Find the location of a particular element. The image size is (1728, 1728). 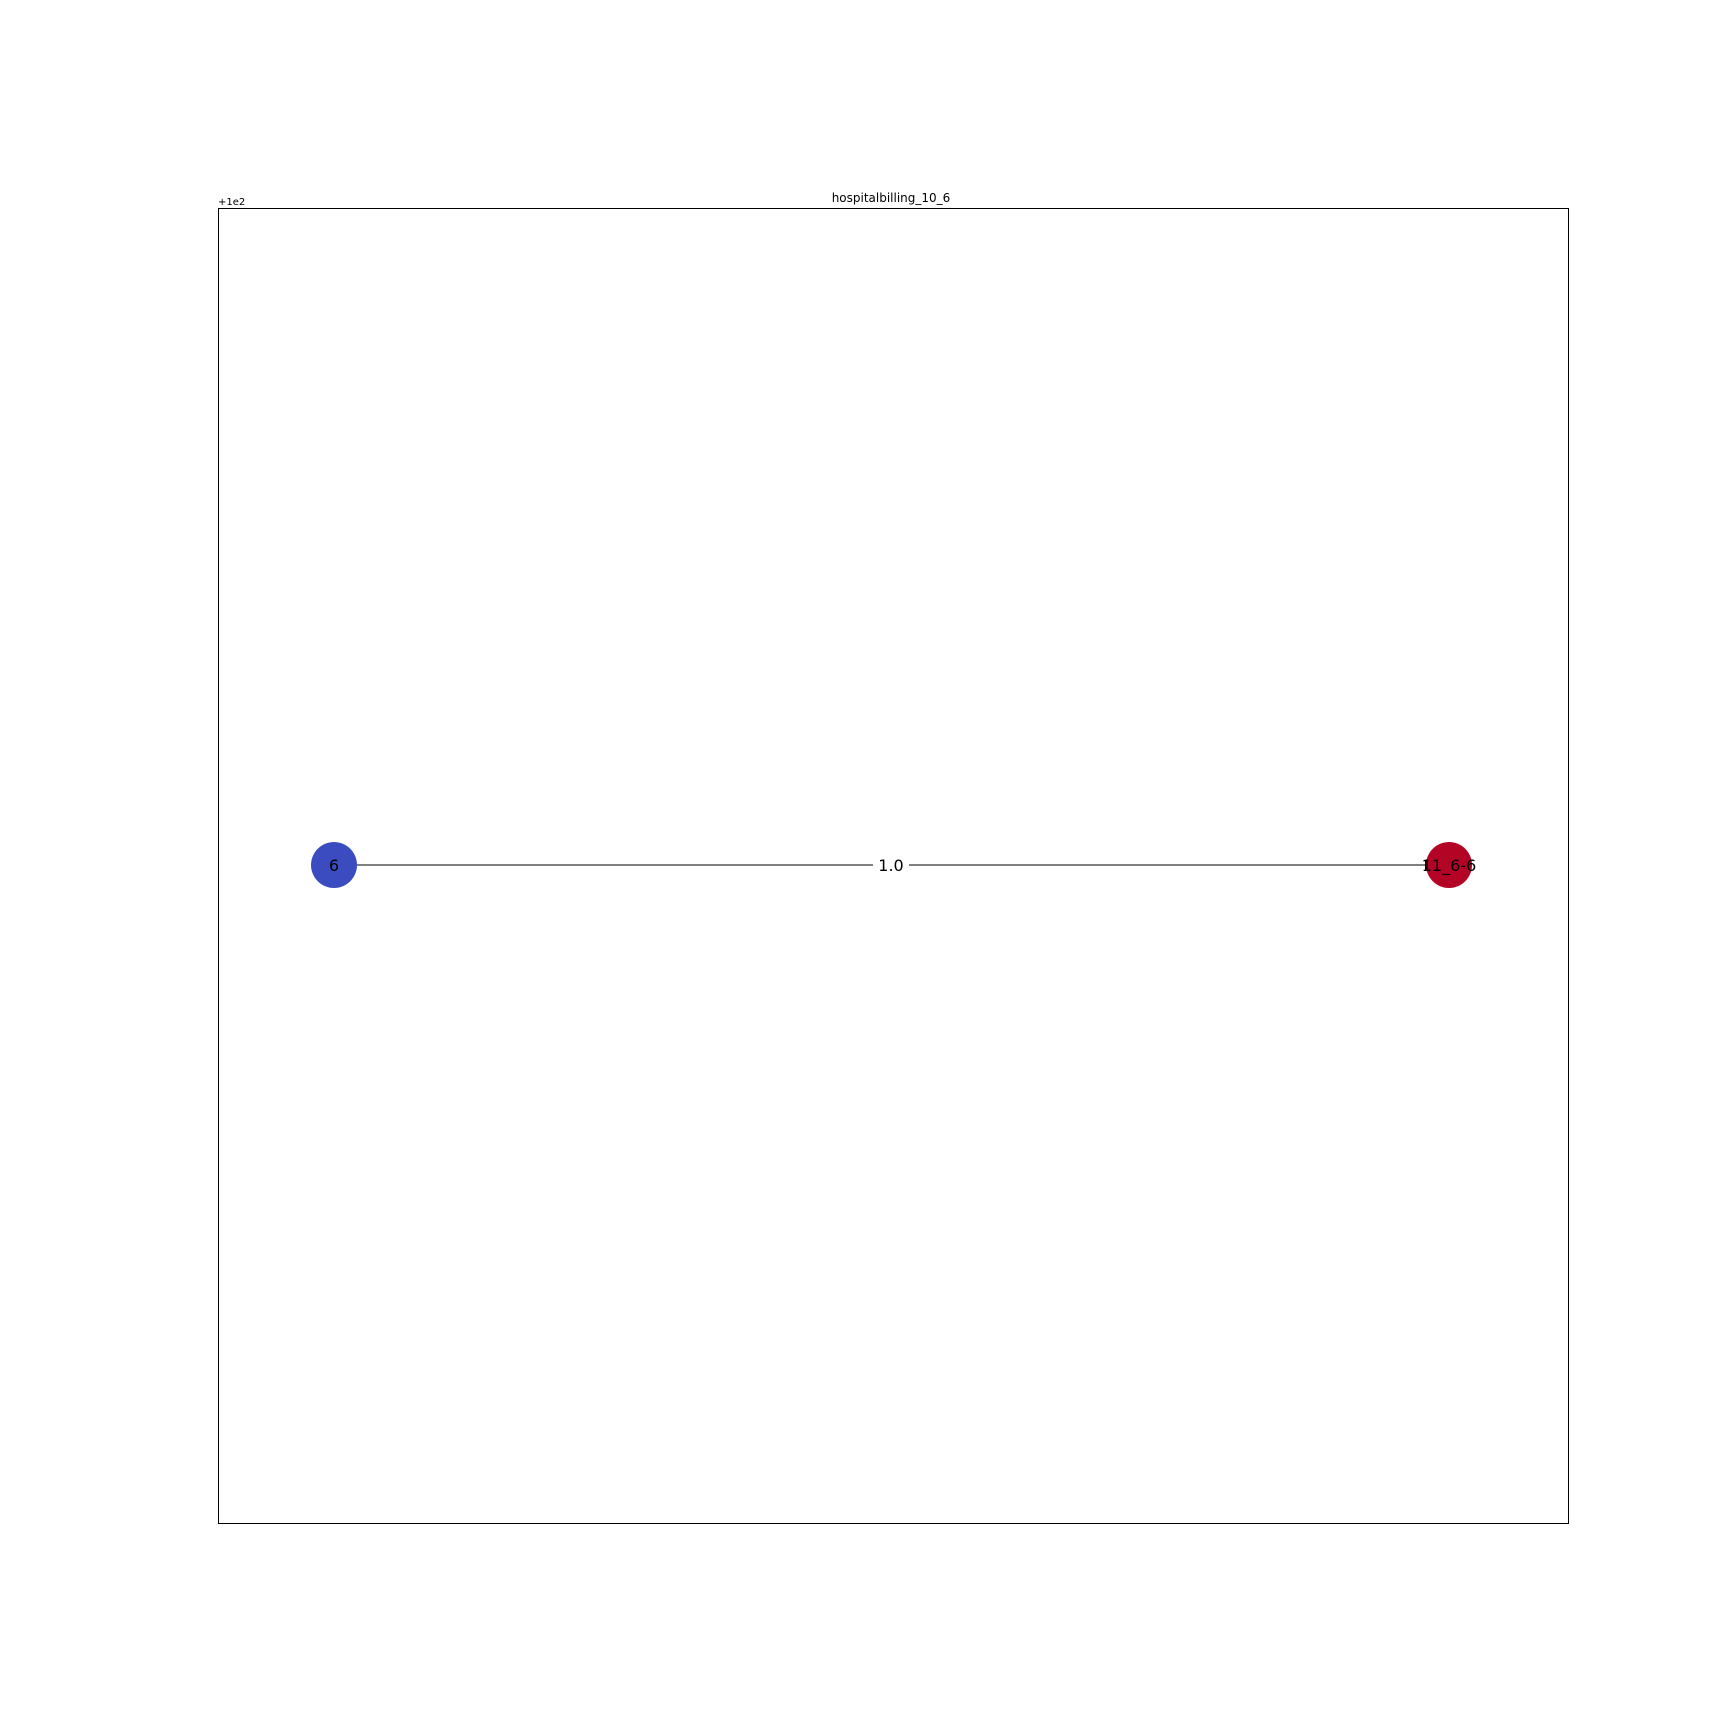

edge-weight-label: 1.0 is located at coordinates (890, 865).